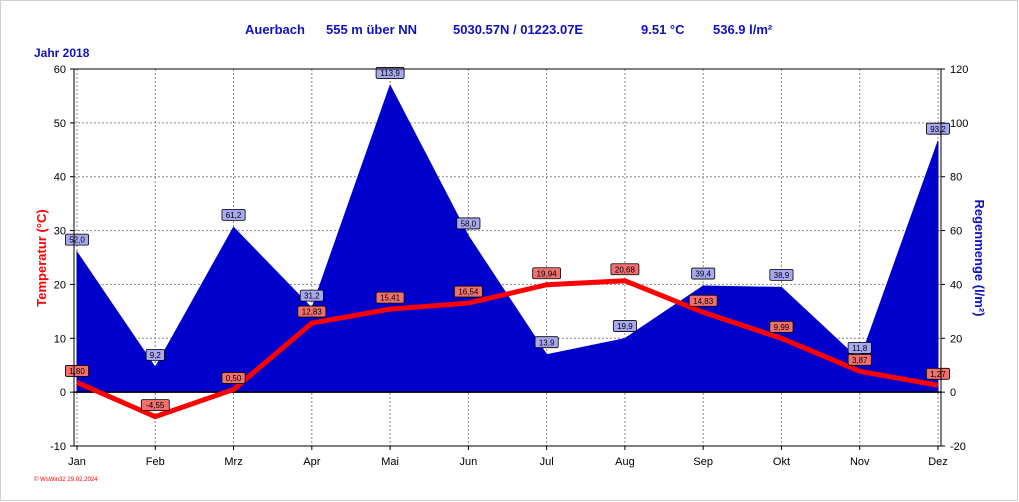 This screenshot has height=502, width=1019. I want to click on temp-label-text: 14,83, so click(703, 301).